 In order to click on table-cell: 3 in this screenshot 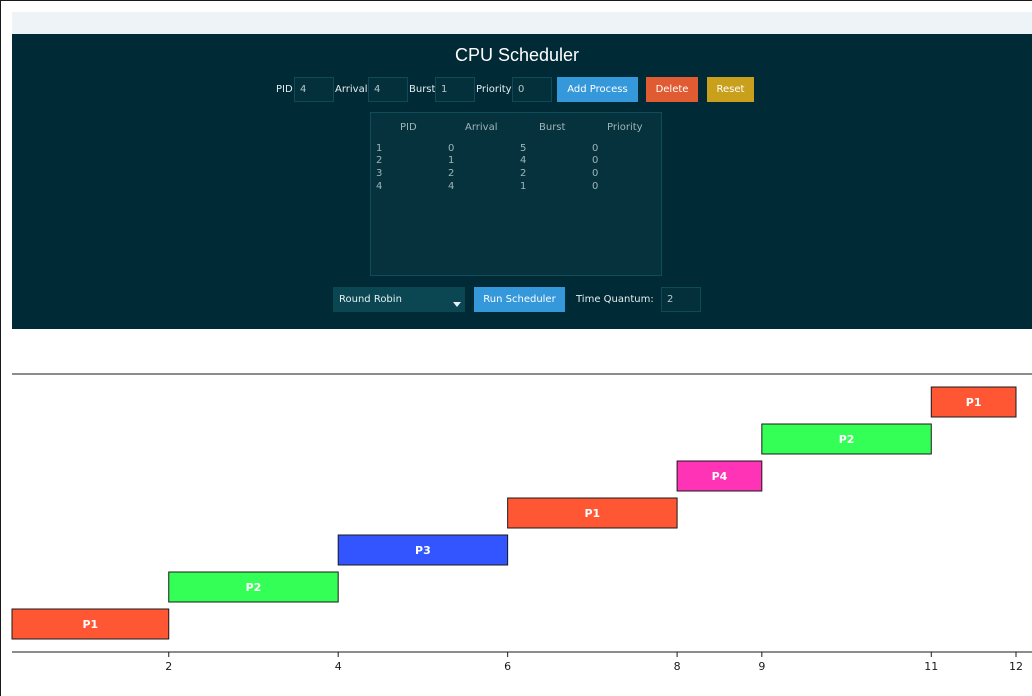, I will do `click(379, 173)`.